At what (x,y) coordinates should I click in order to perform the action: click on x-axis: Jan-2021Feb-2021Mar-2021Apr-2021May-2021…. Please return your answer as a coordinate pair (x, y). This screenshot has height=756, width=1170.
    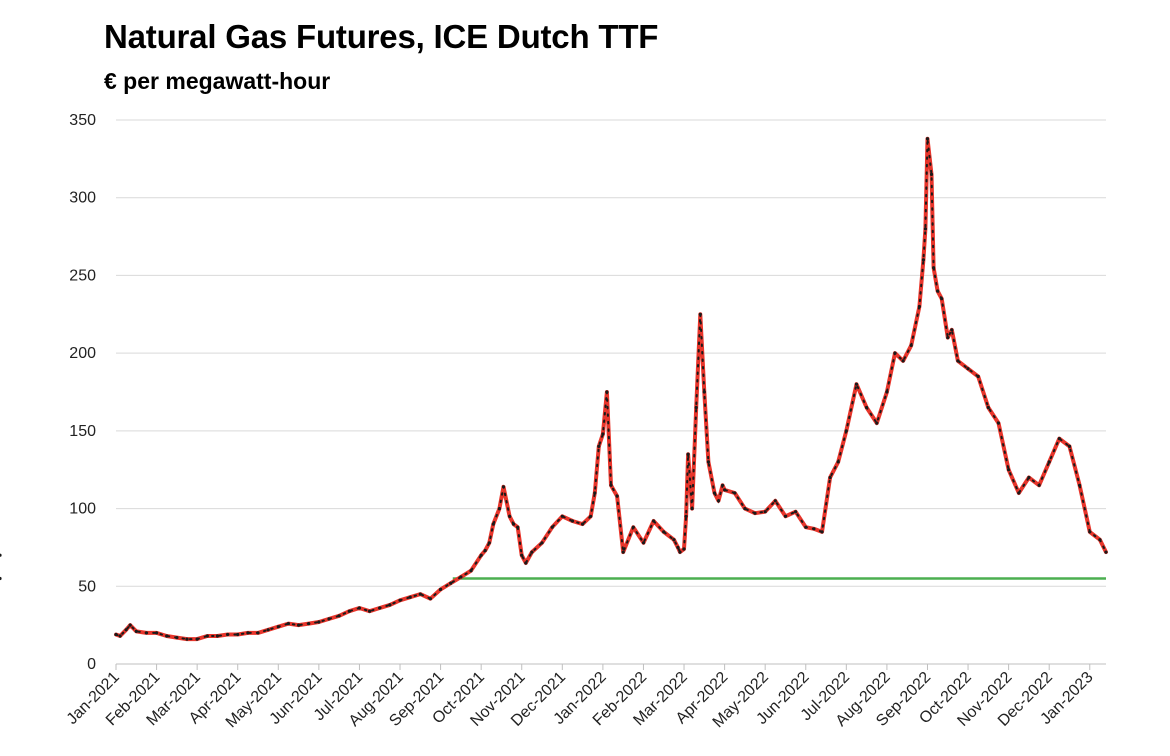
    Looking at the image, I should click on (580, 697).